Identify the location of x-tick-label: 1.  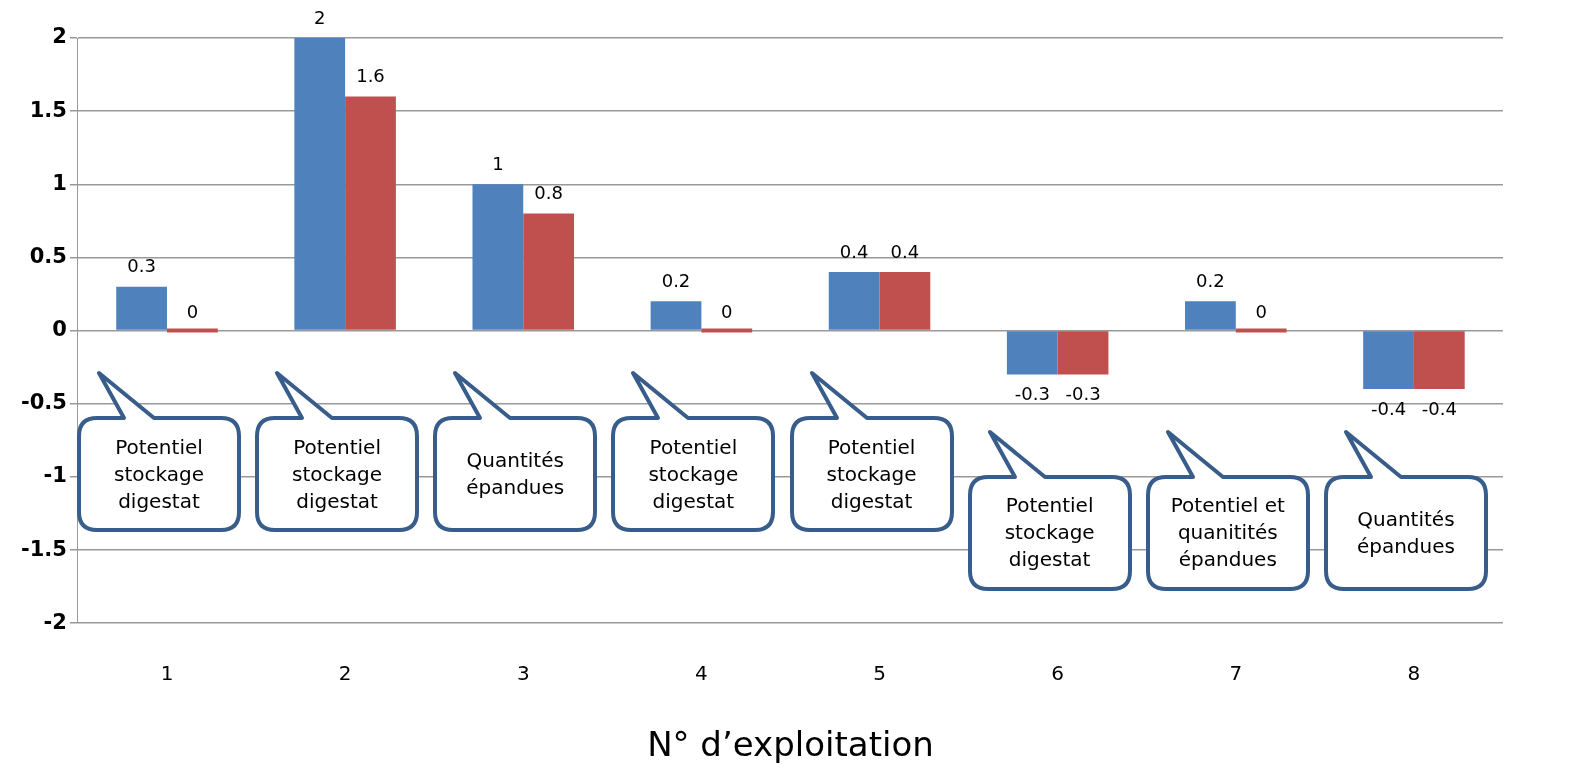
(167, 673).